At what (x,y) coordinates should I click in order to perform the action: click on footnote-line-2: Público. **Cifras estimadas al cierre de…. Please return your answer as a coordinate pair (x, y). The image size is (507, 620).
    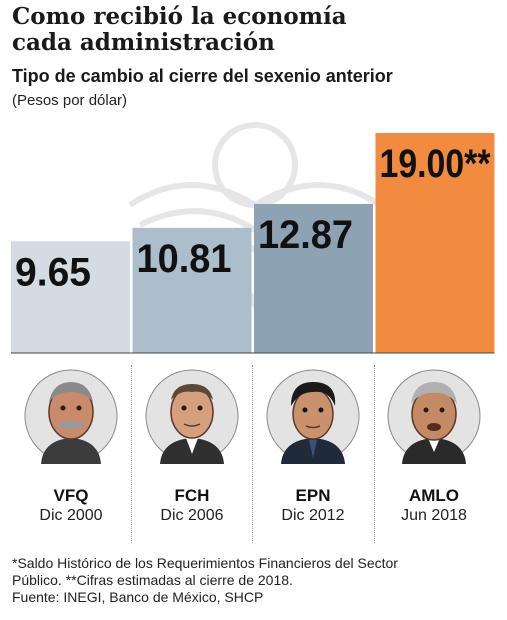
    Looking at the image, I should click on (152, 580).